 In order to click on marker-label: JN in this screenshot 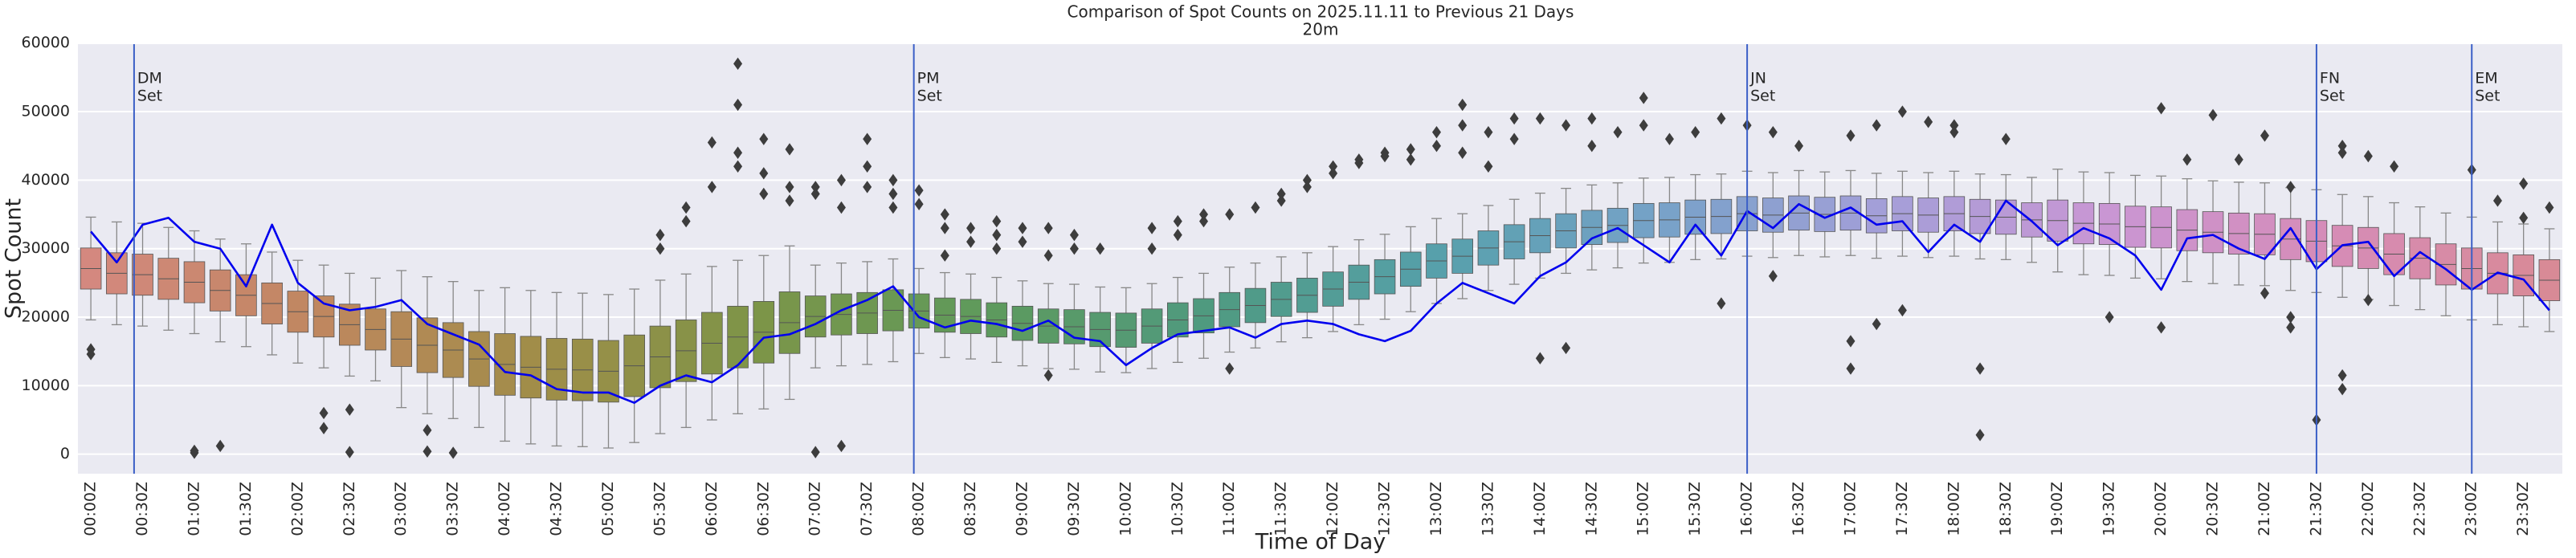, I will do `click(1757, 79)`.